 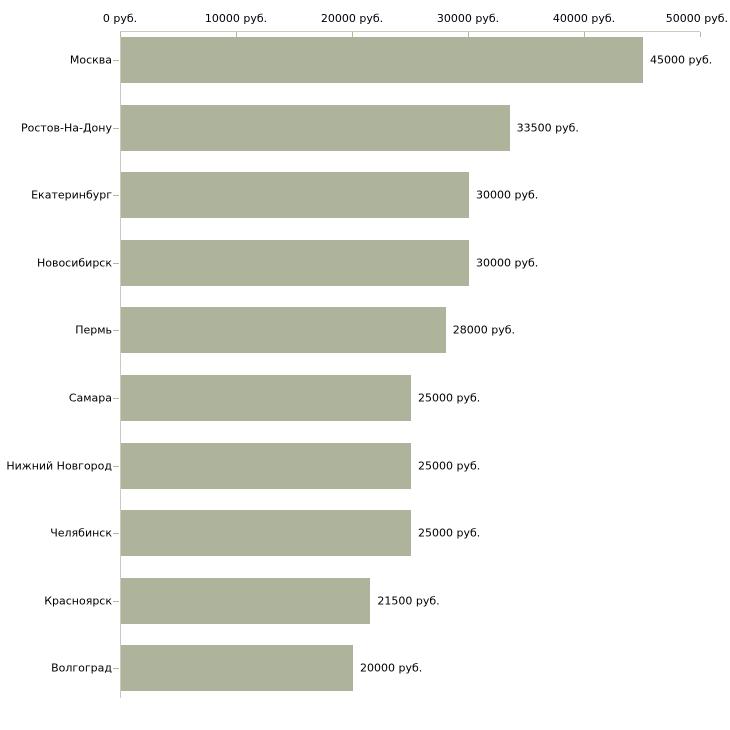 I want to click on y-axis-line, so click(x=120, y=364).